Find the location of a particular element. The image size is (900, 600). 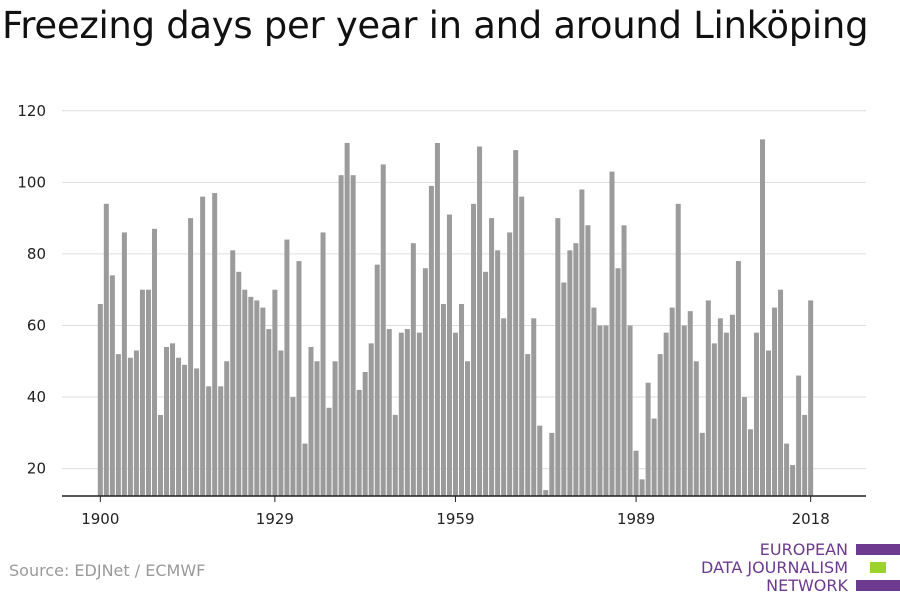

x-tick-label: 2018 is located at coordinates (811, 519).